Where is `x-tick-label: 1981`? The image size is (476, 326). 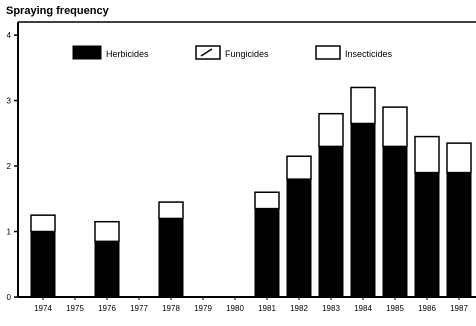
x-tick-label: 1981 is located at coordinates (267, 308).